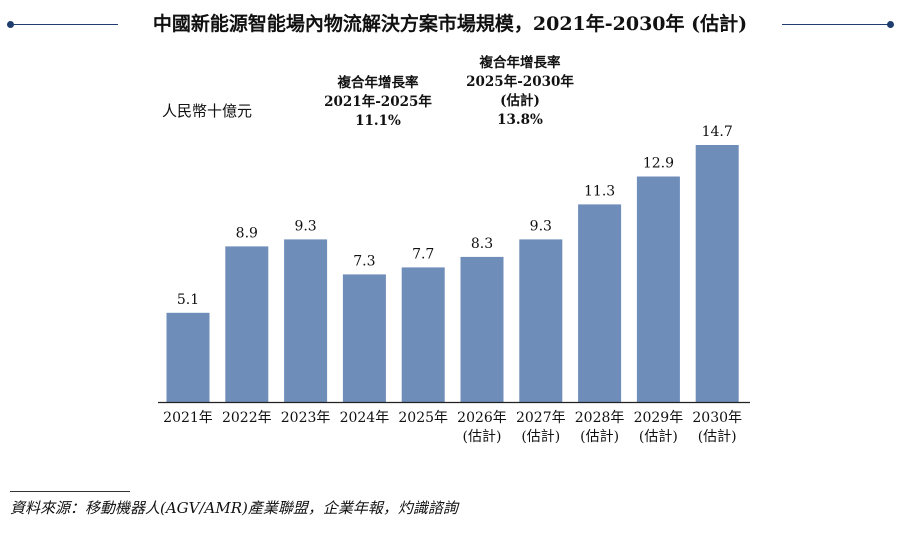 This screenshot has width=918, height=537. What do you see at coordinates (306, 418) in the screenshot?
I see `x-tick-label: 2023年` at bounding box center [306, 418].